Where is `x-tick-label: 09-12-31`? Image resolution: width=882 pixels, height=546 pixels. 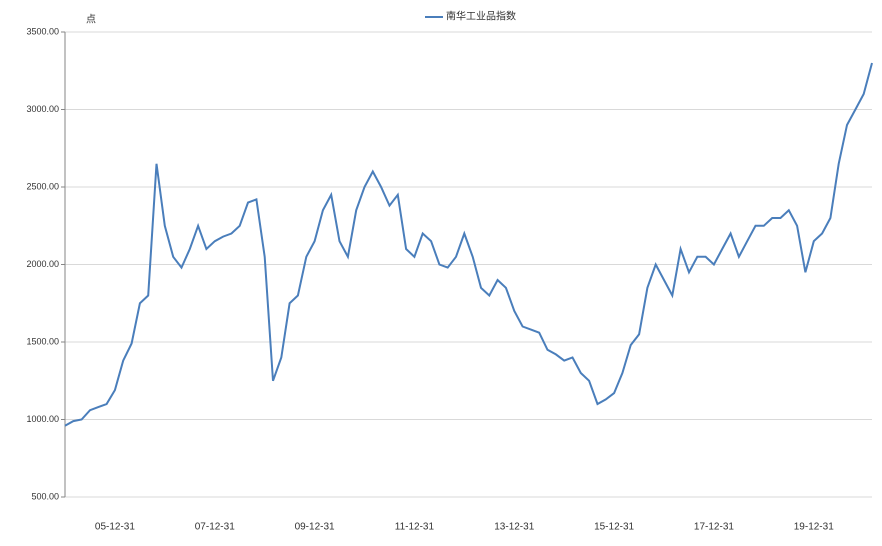 x-tick-label: 09-12-31 is located at coordinates (315, 527).